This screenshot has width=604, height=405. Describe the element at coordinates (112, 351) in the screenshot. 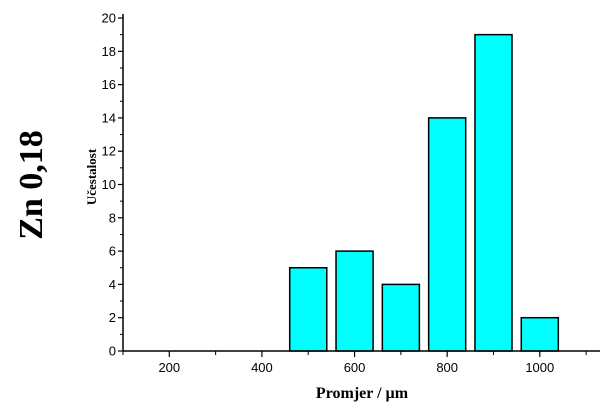

I see `y-tick-label-0: 0` at that location.